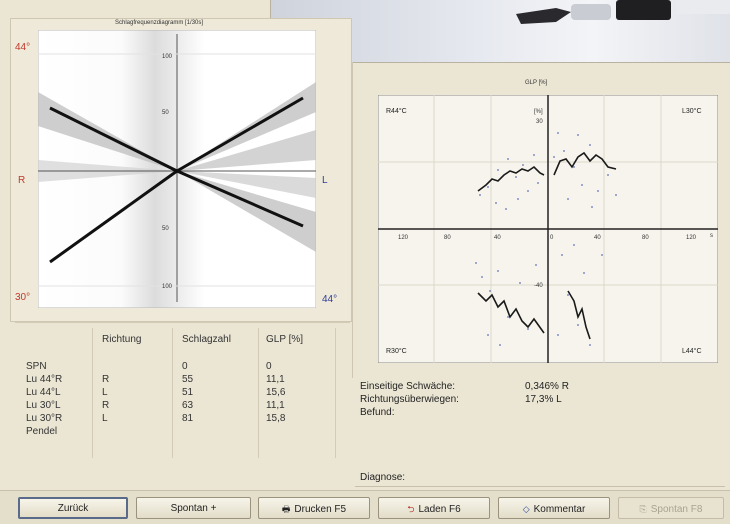 This screenshot has width=730, height=524. What do you see at coordinates (692, 351) in the screenshot?
I see `quadrant-bottom-right-label: L44°C` at bounding box center [692, 351].